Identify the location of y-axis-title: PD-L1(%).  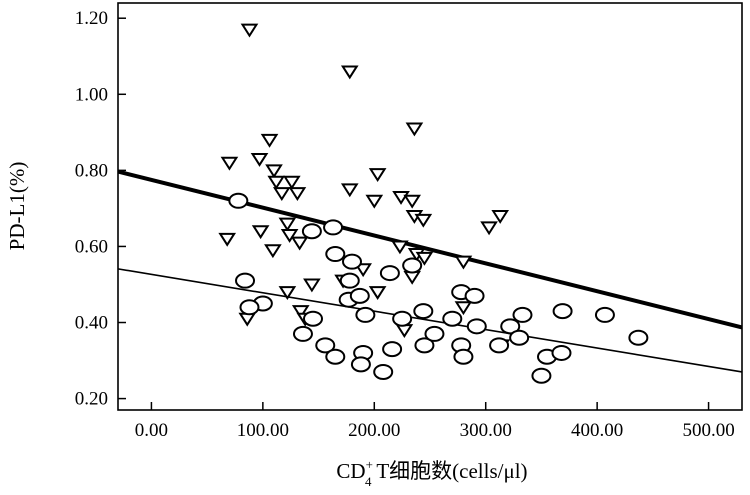
(17, 206).